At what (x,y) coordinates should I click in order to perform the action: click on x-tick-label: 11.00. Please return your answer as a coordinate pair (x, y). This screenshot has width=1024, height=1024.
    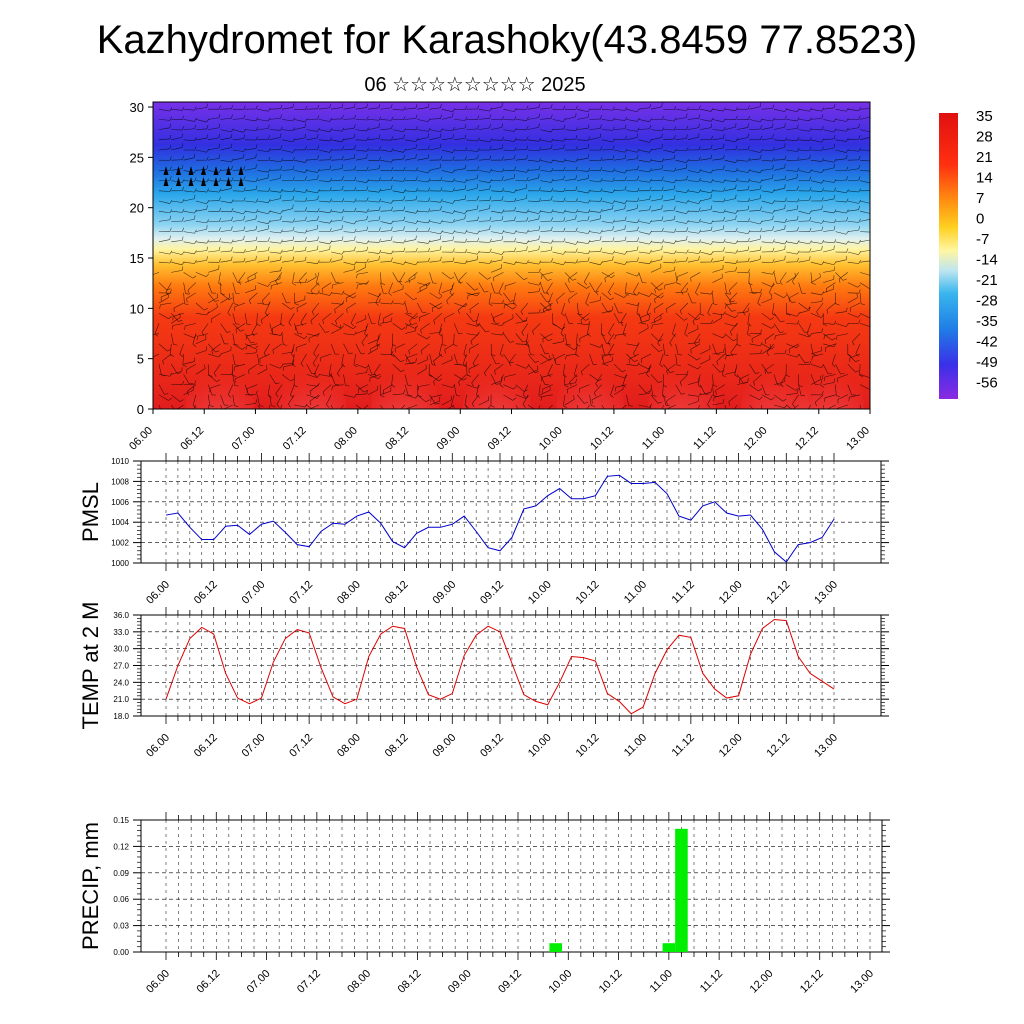
    Looking at the image, I should click on (635, 592).